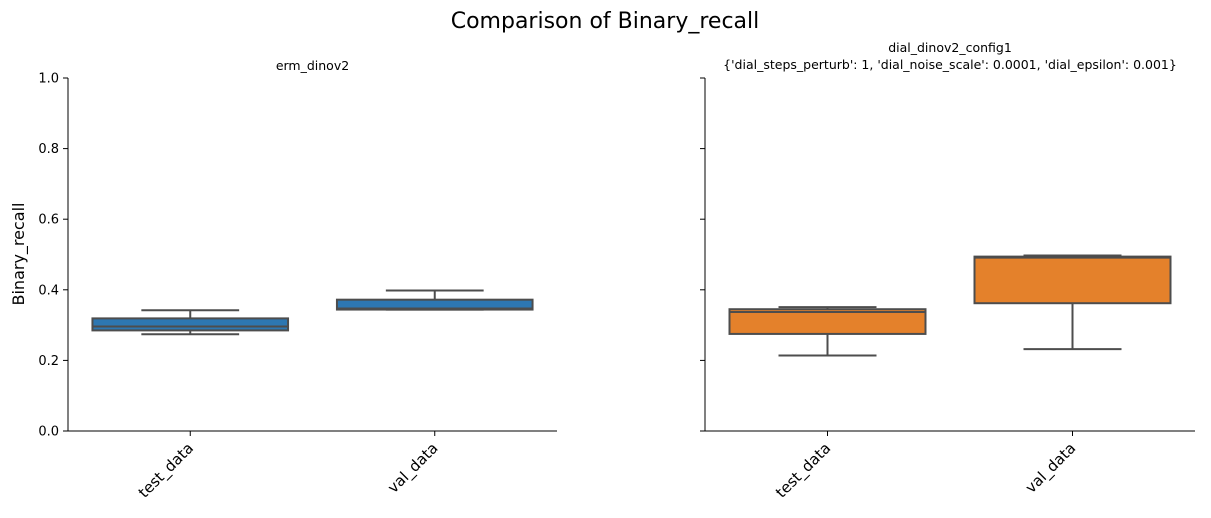 This screenshot has height=518, width=1211. Describe the element at coordinates (48, 149) in the screenshot. I see `y-tick-label: 0.8` at that location.